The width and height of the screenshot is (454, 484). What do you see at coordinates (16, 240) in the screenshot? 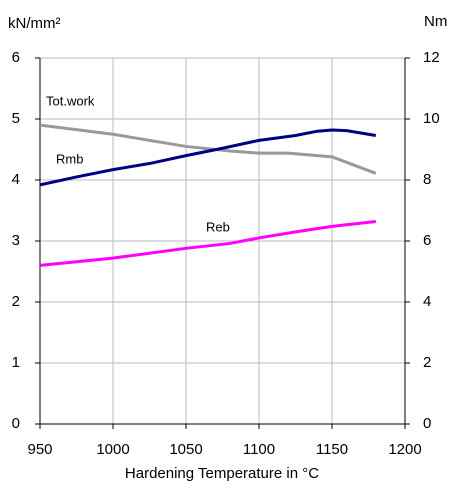
I see `y-tick-label: 3` at bounding box center [16, 240].